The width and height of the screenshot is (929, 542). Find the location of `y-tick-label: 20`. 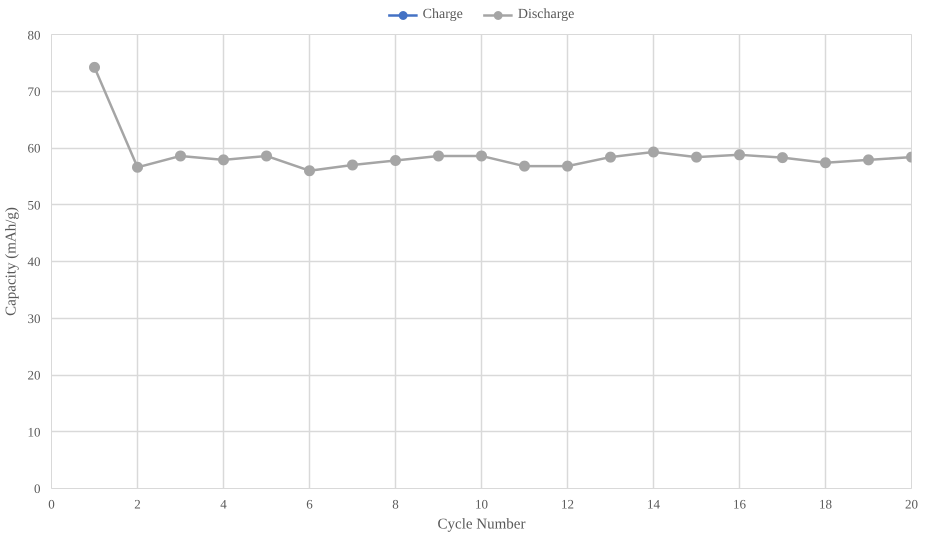

y-tick-label: 20 is located at coordinates (34, 375).